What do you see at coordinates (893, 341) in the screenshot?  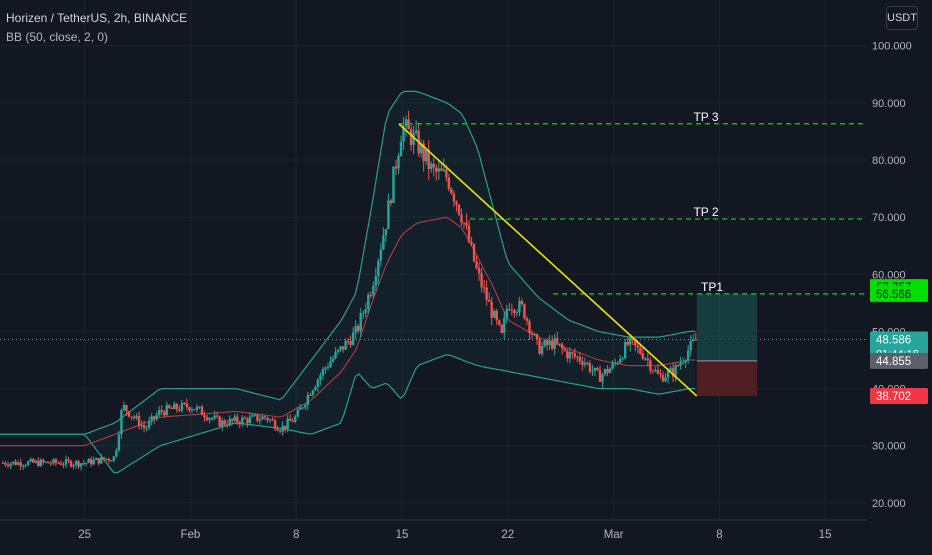 I see `price-label-text: 48.586` at bounding box center [893, 341].